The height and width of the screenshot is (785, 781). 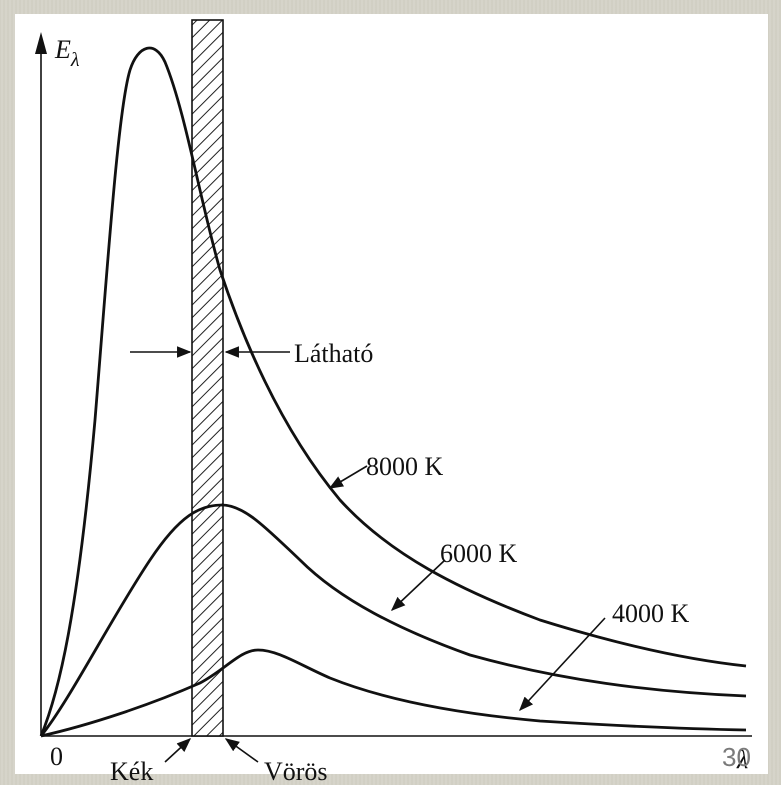 I want to click on origin-label: 0, so click(x=56, y=756).